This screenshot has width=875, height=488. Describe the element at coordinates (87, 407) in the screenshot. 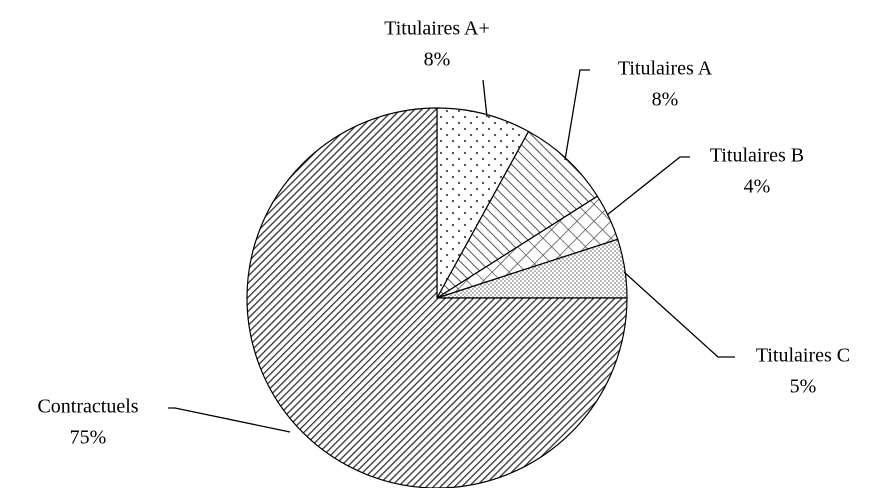

I see `slice-label: Contractuels` at that location.